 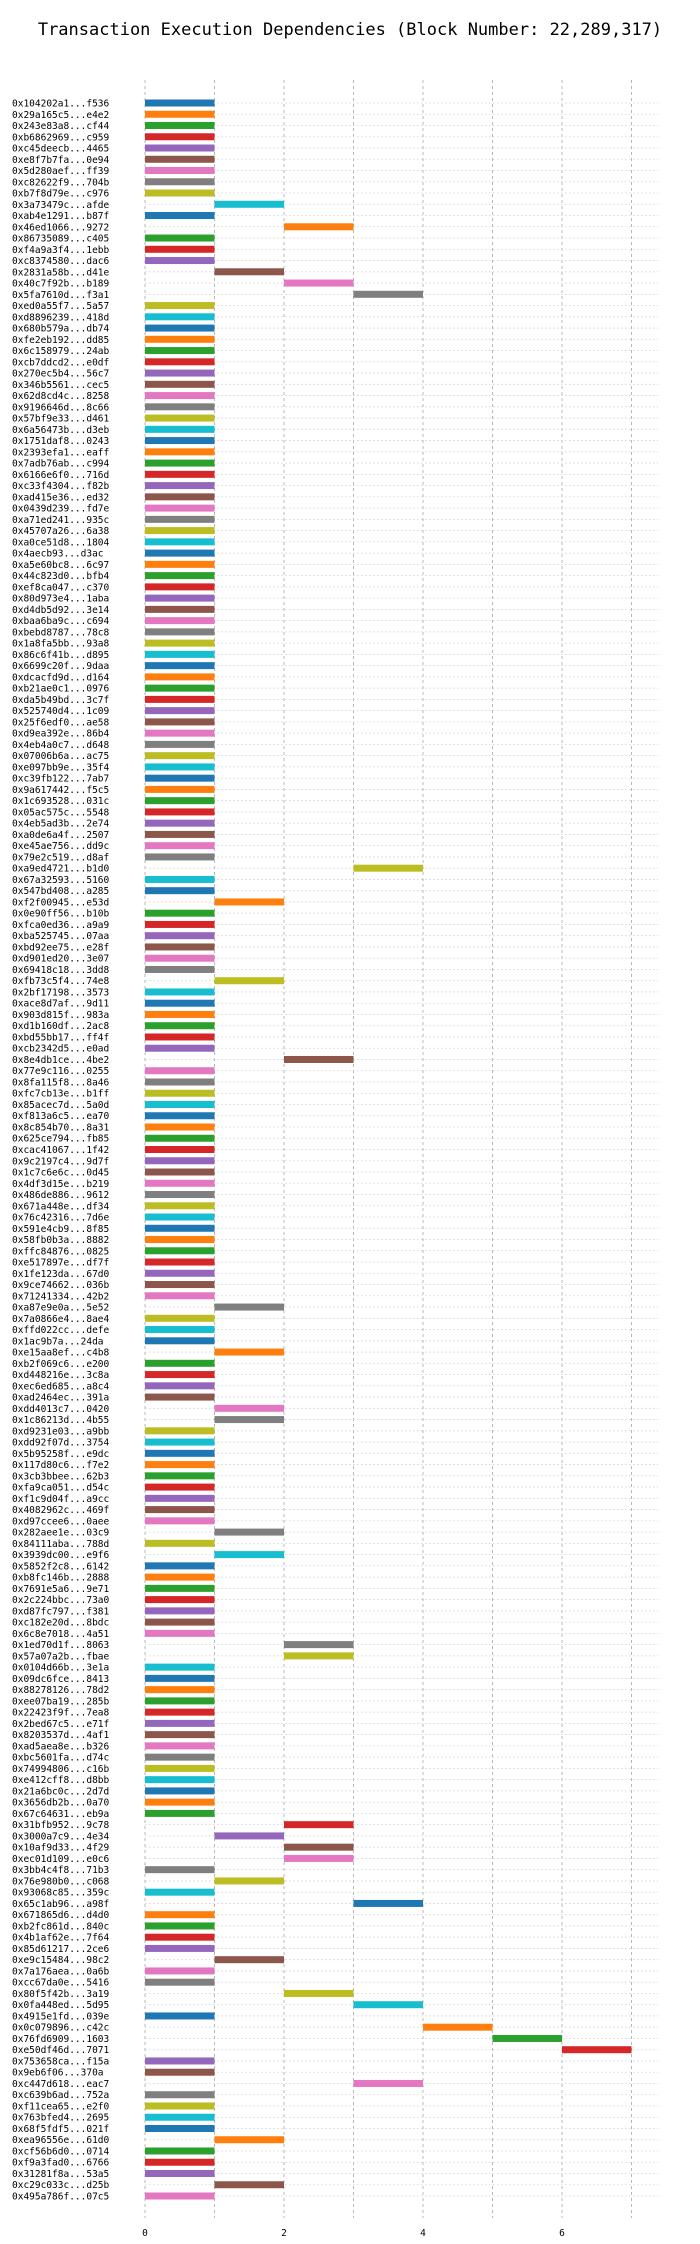 What do you see at coordinates (58, 1341) in the screenshot?
I see `y-tick-label: 0x1ac9b7a...24da` at bounding box center [58, 1341].